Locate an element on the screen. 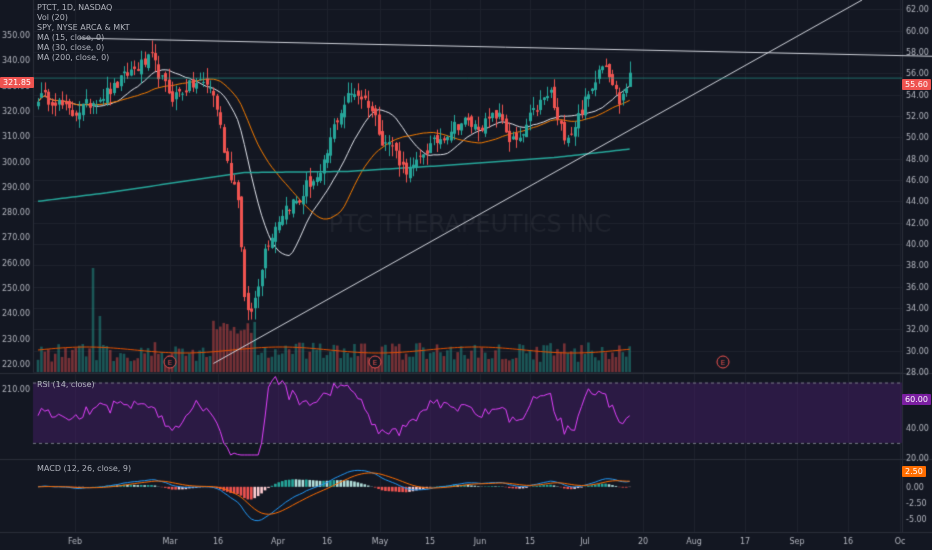 This screenshot has width=932, height=550. rsi-value-tag: 60.00 is located at coordinates (916, 399).